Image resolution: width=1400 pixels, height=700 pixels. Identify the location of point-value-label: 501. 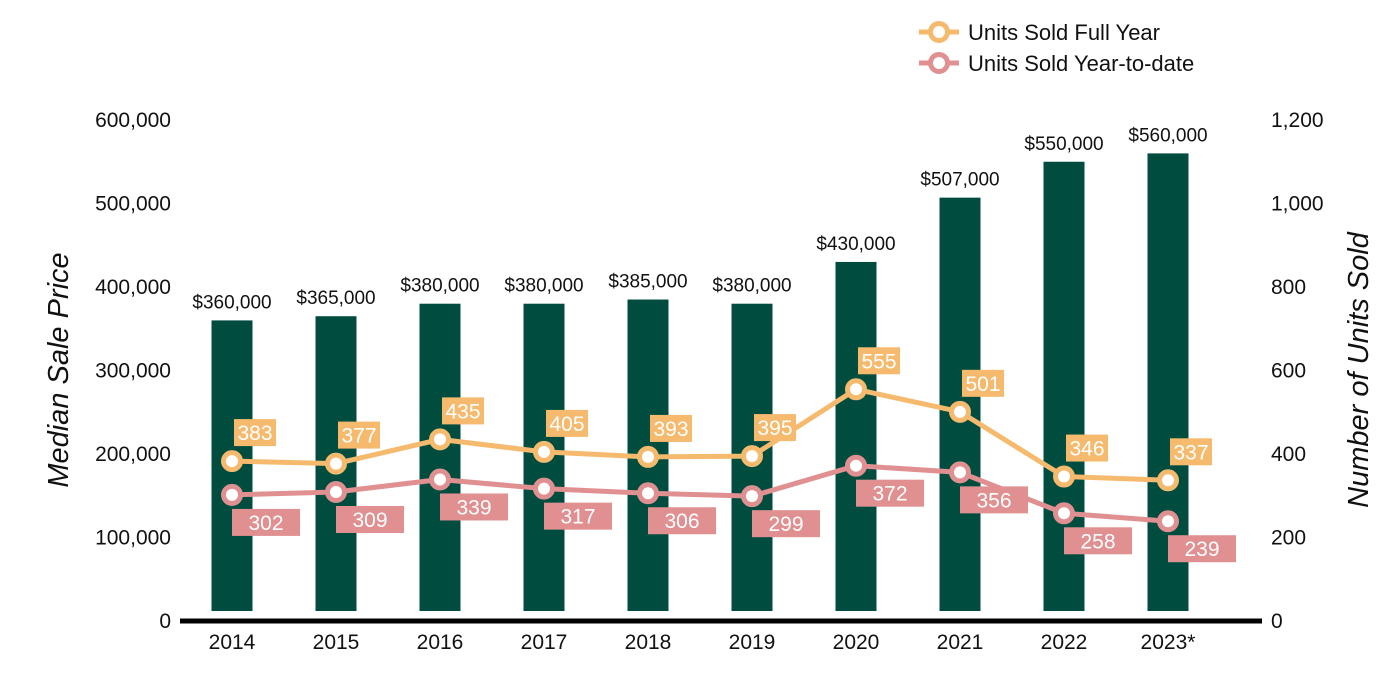
(982, 384).